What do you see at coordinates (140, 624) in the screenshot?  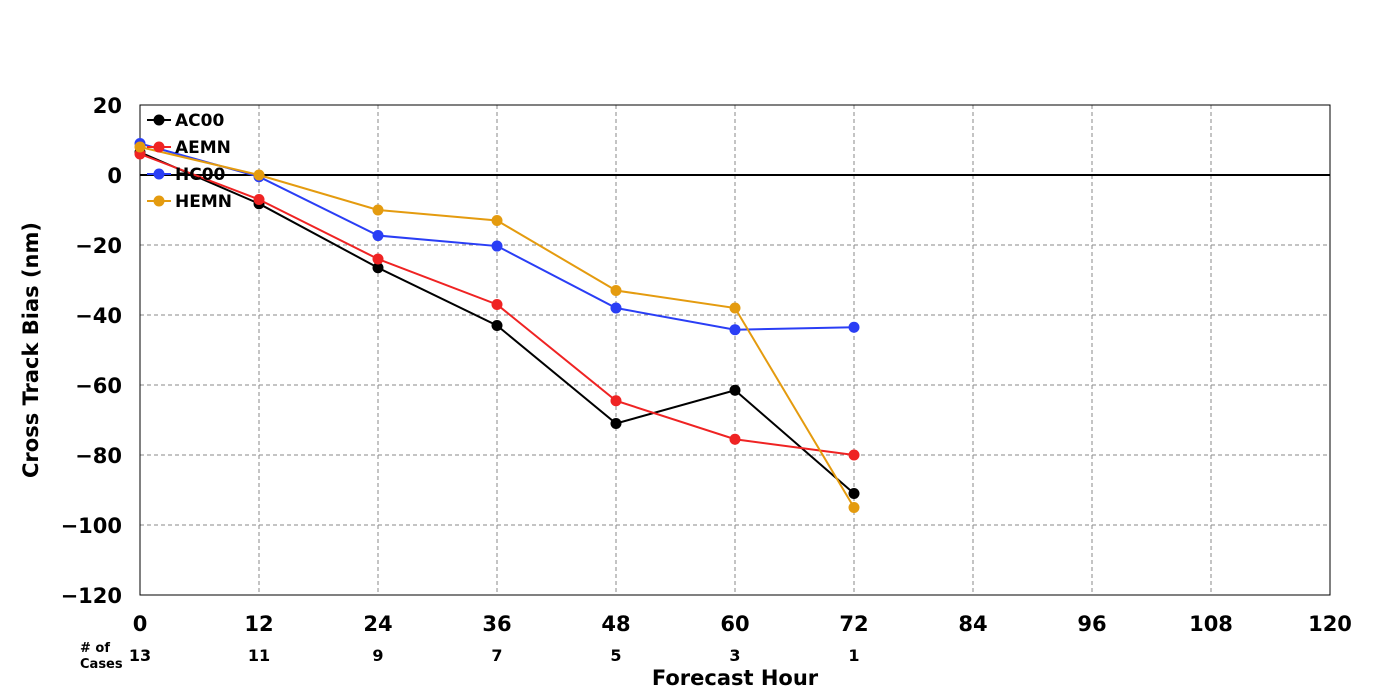 I see `x-tick-label: 0` at bounding box center [140, 624].